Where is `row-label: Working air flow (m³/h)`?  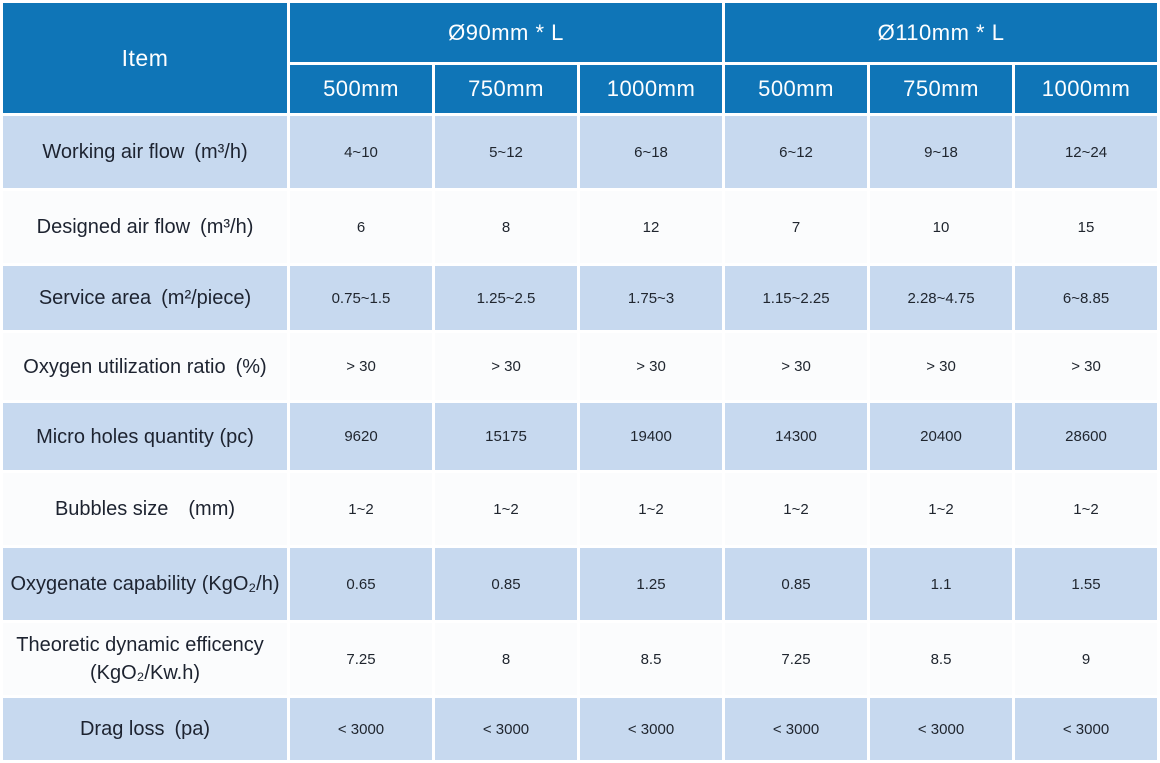 row-label: Working air flow (m³/h) is located at coordinates (145, 152).